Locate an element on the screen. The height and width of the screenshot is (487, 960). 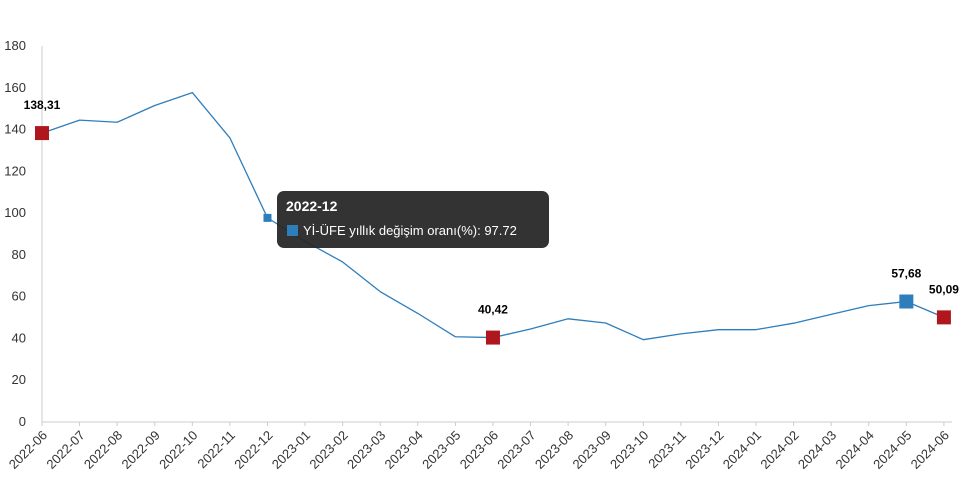
x-tick-label: 2023-03 is located at coordinates (366, 450).